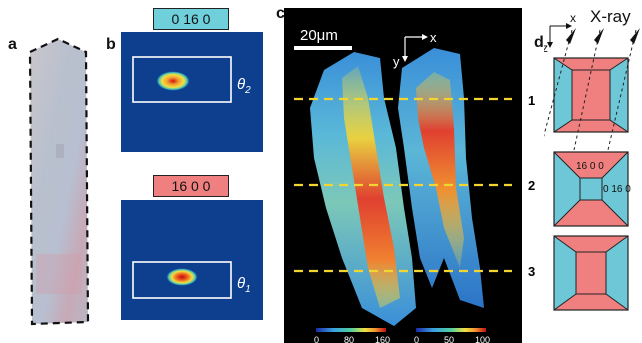  I want to click on colorbar-left, so click(351, 330).